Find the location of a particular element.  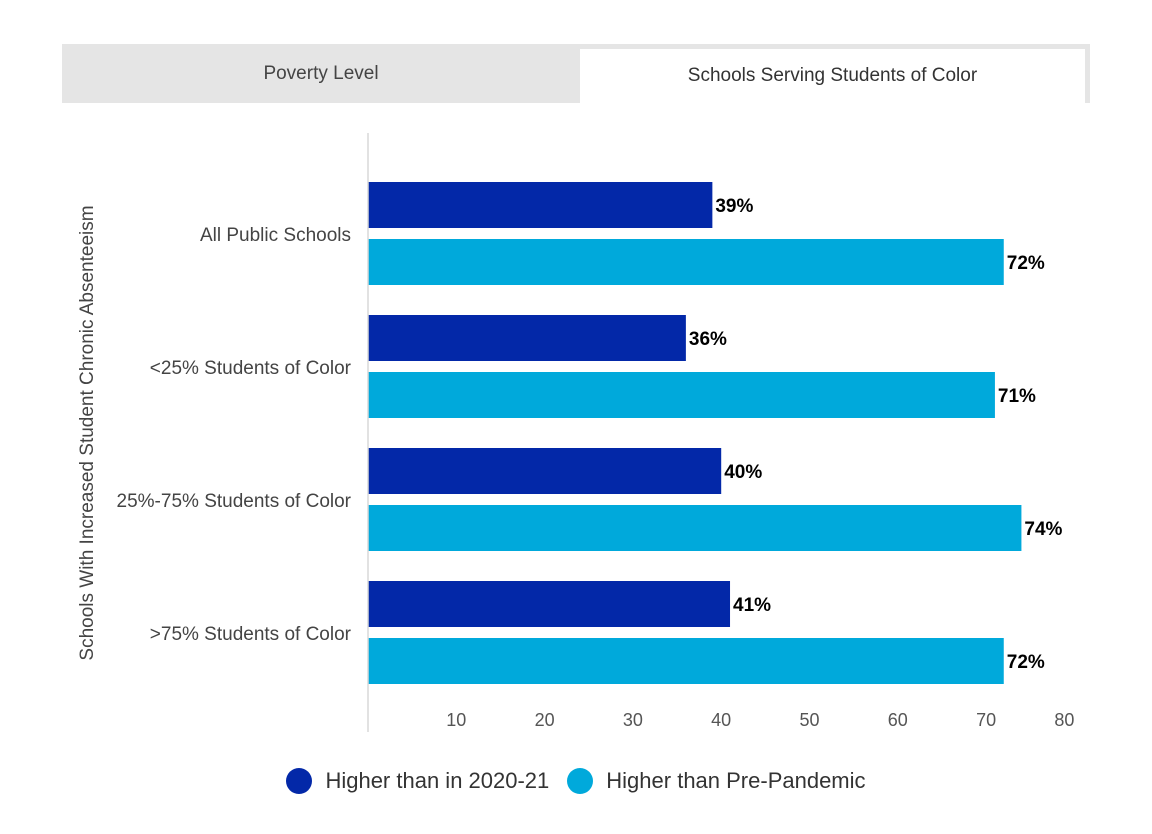

legend-item-pre-pandemic: Higher than Pre-Pandemic is located at coordinates (716, 781).